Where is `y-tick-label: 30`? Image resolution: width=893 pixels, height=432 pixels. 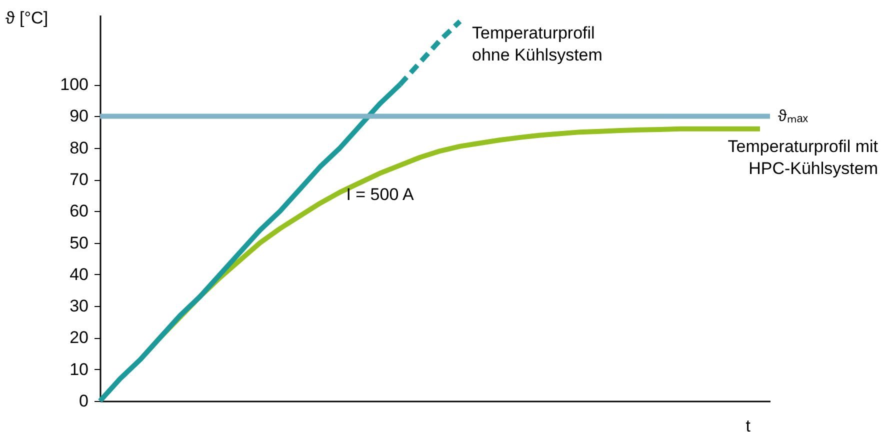
y-tick-label: 30 is located at coordinates (79, 306).